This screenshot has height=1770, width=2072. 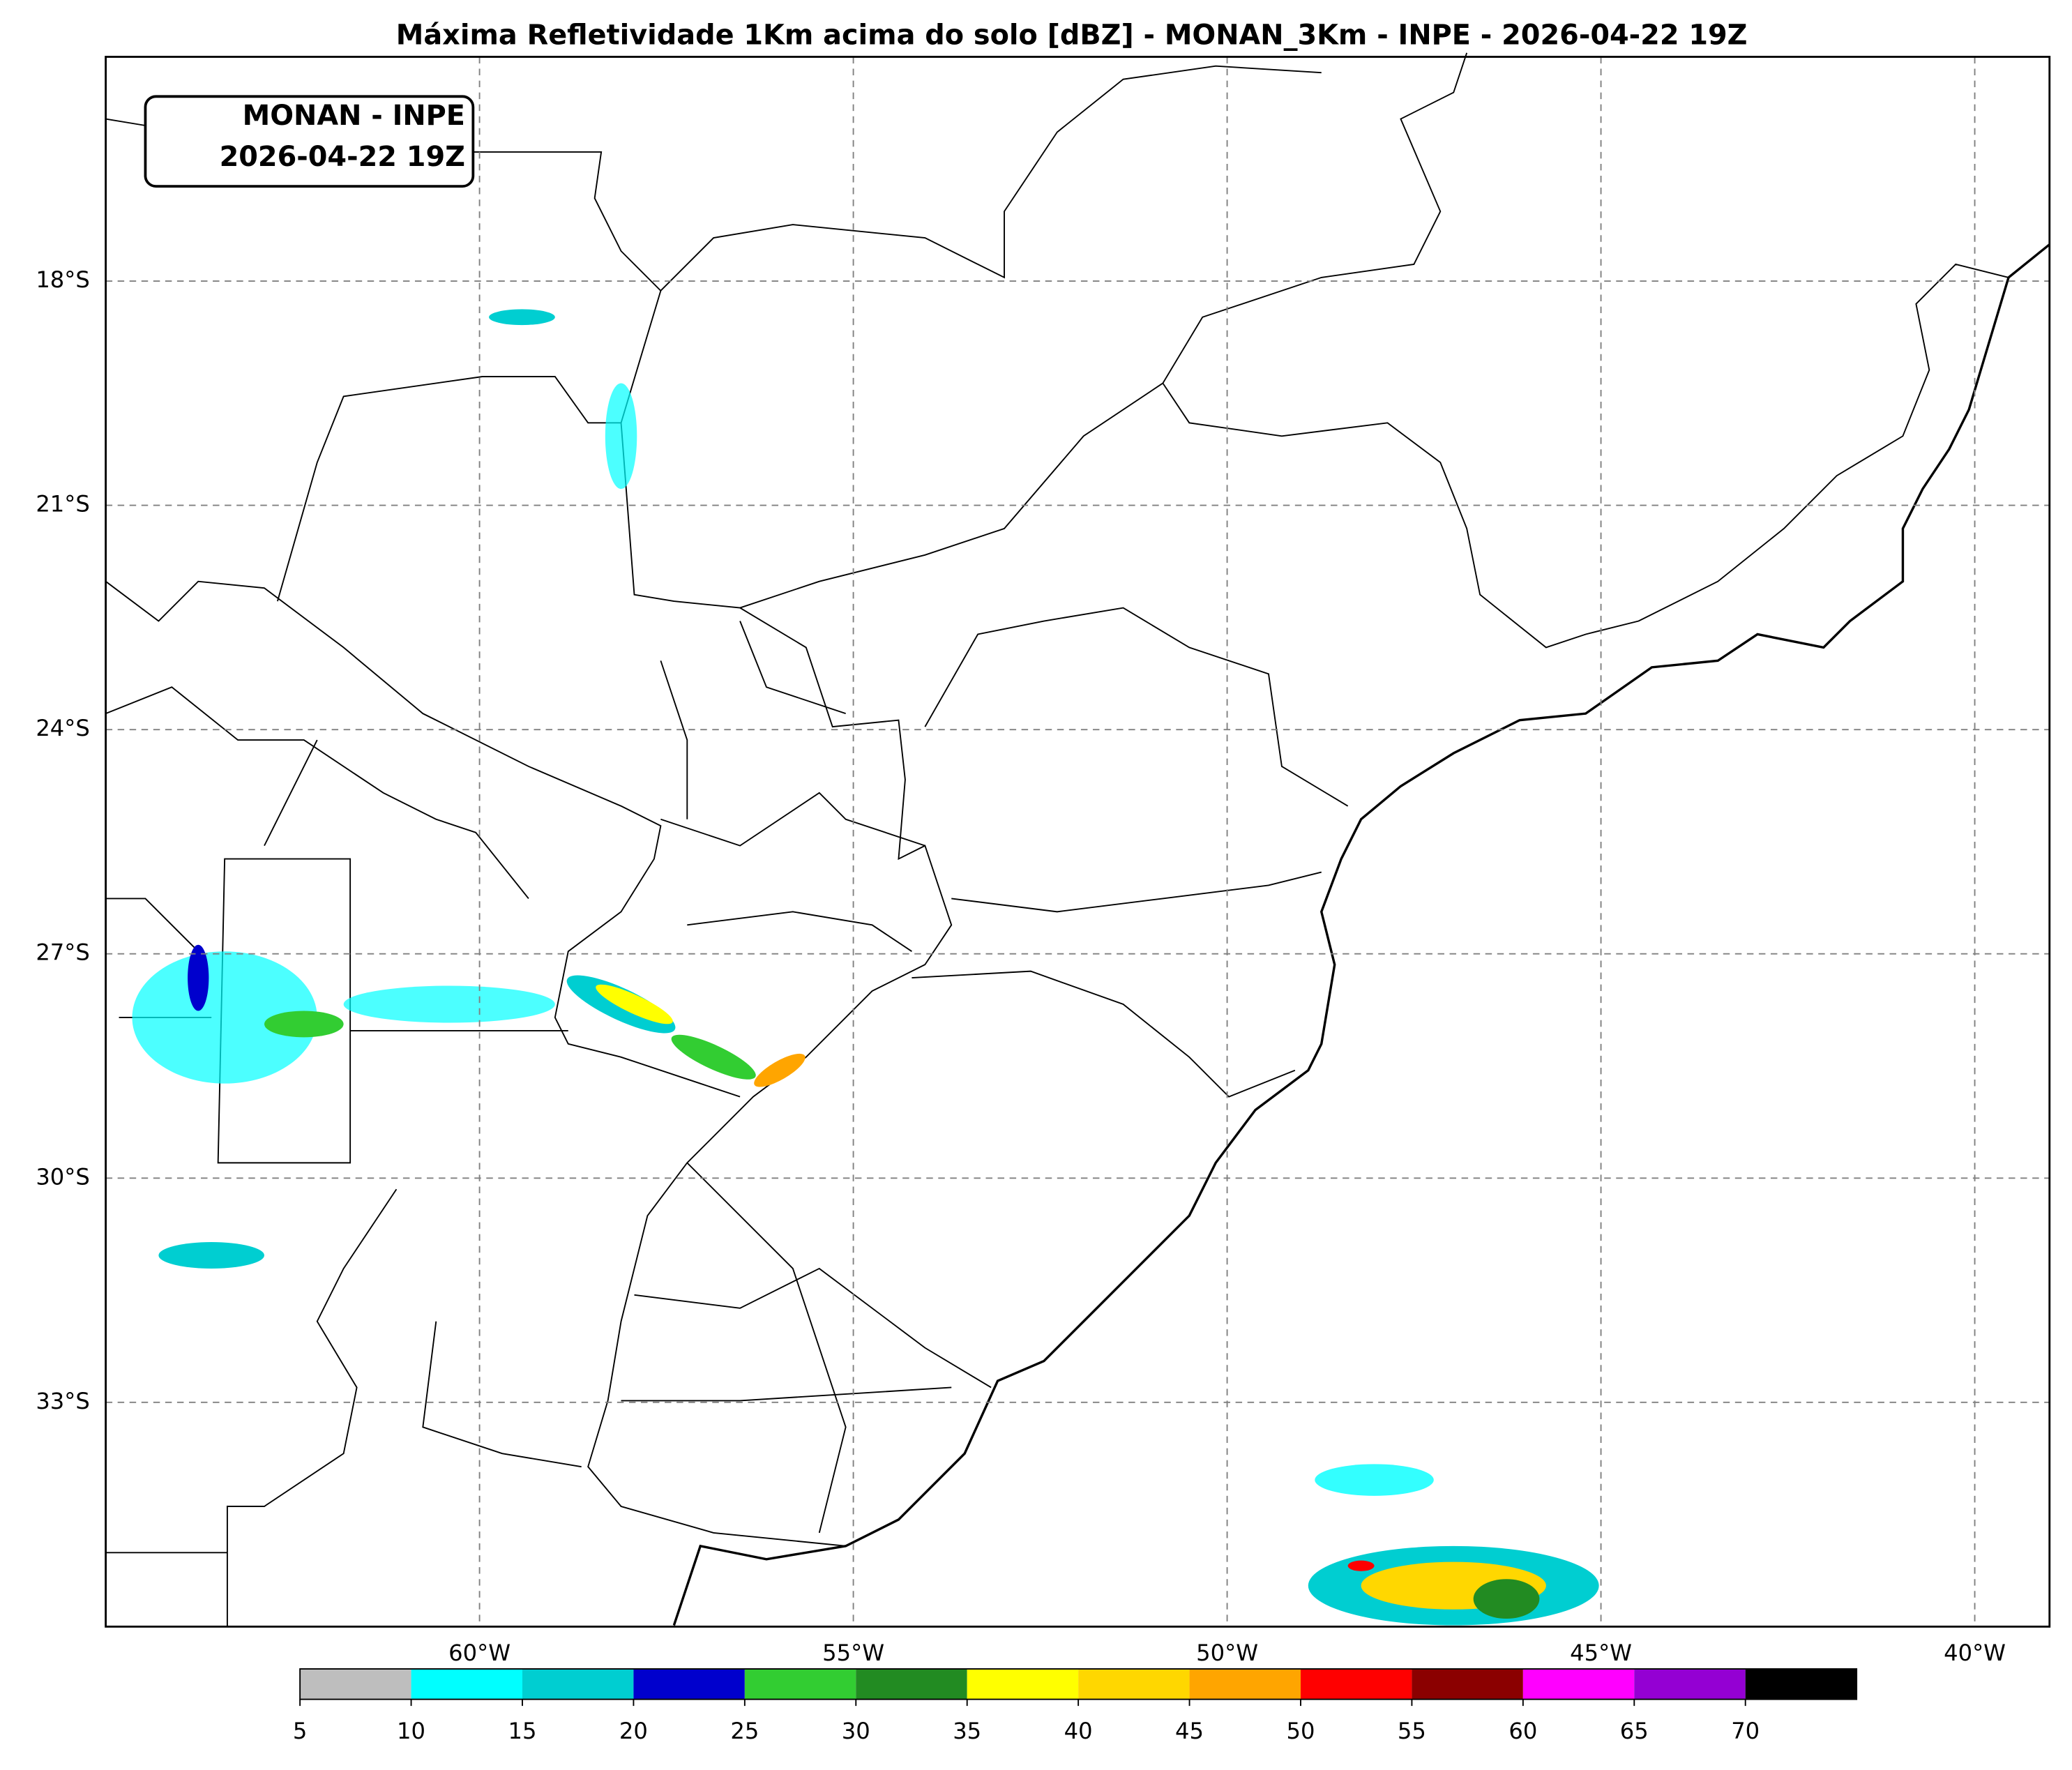 What do you see at coordinates (63, 1401) in the screenshot?
I see `lat-tick-label: 33°S` at bounding box center [63, 1401].